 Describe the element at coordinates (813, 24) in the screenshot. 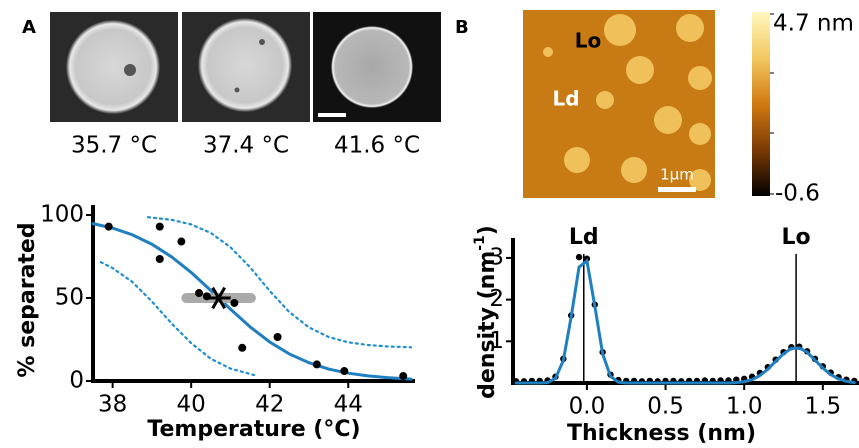

I see `colorbar-label: 4.7 nm` at that location.